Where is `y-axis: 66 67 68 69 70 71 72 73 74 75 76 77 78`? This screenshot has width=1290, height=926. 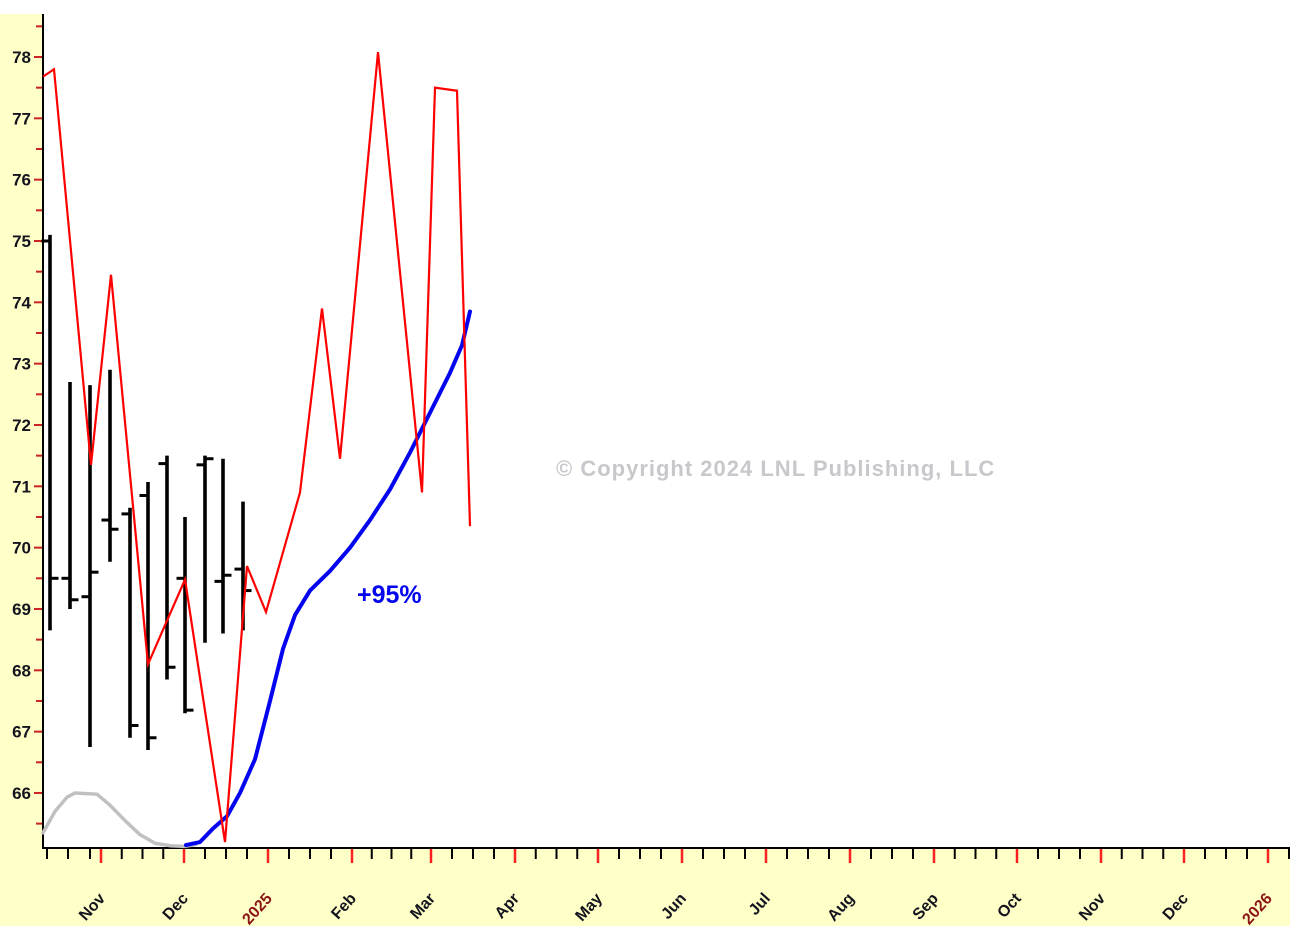
y-axis: 66 67 68 69 70 71 72 73 74 75 76 77 78 is located at coordinates (27, 425).